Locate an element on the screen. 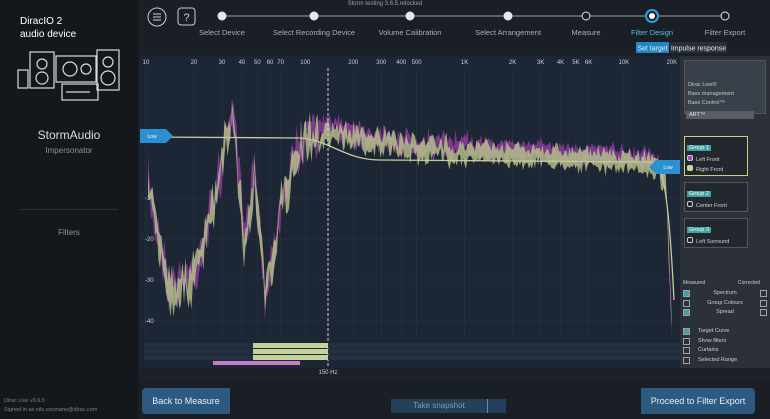 The height and width of the screenshot is (419, 770). channel: Left Surround is located at coordinates (708, 241).